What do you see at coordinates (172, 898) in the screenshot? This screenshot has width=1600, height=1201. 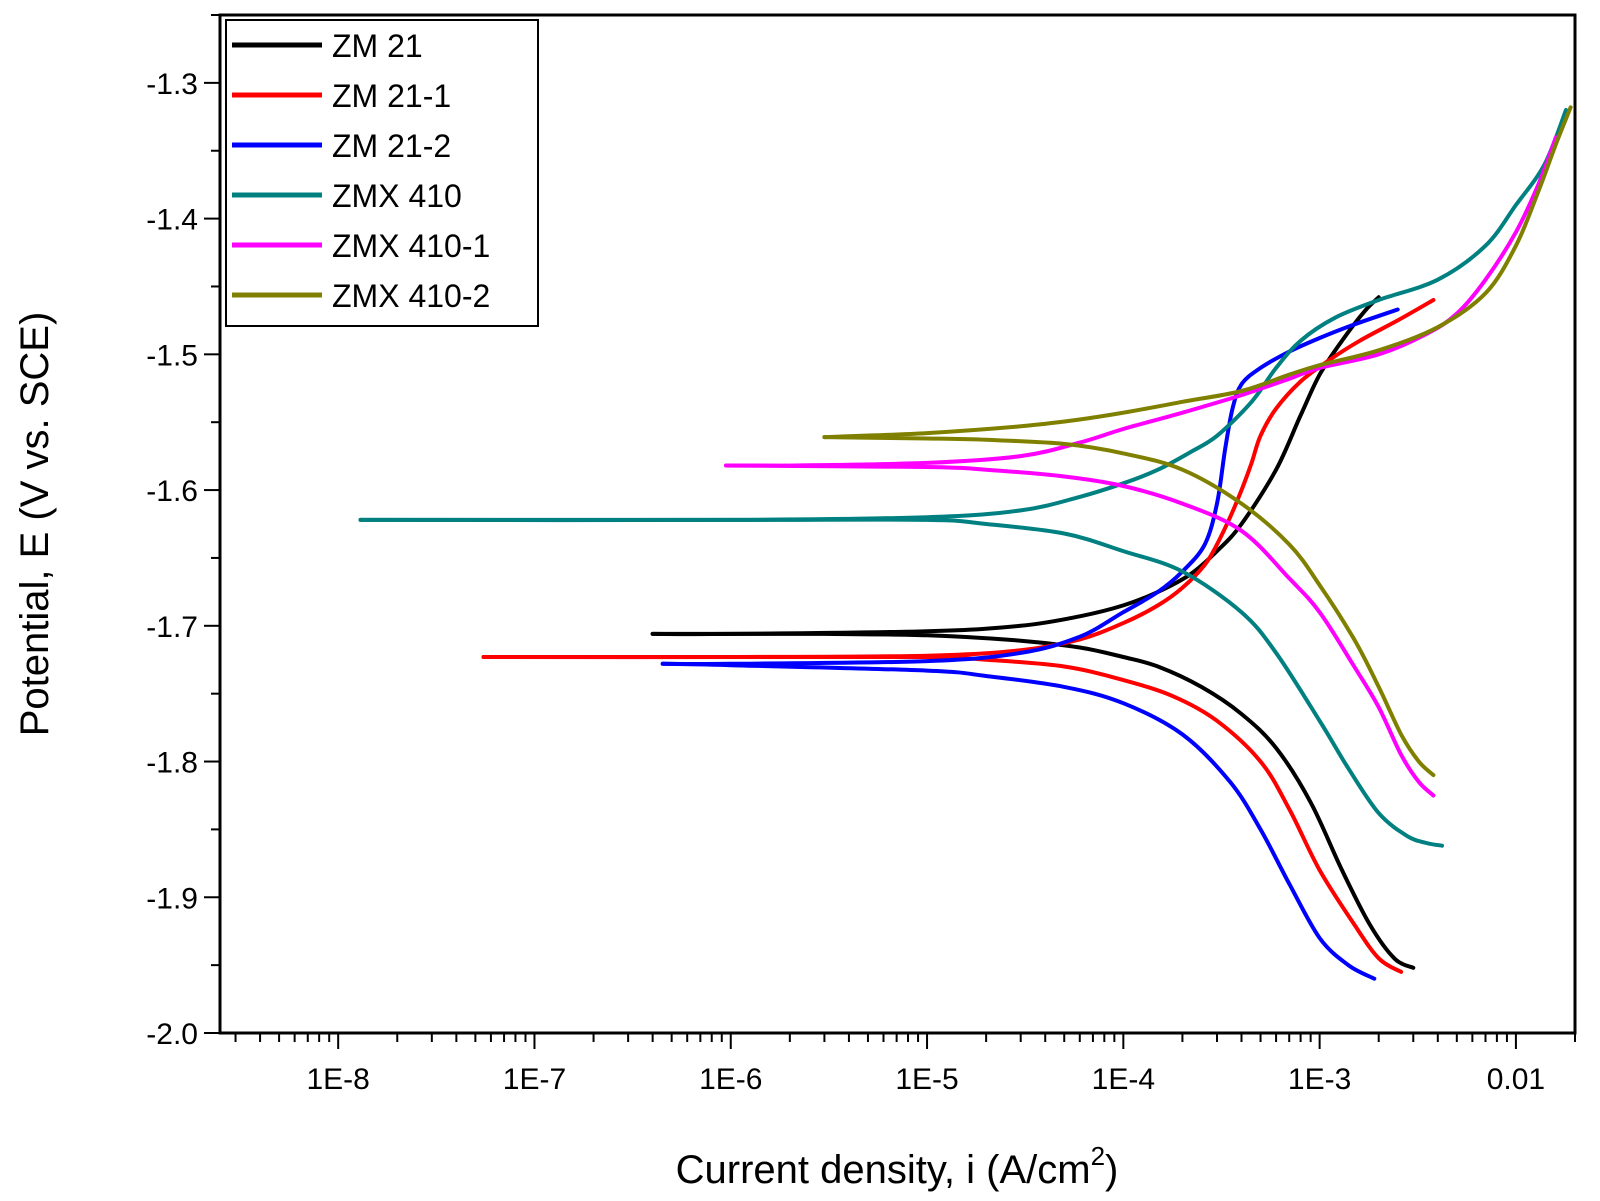 I see `y-tick-label: -1.9` at bounding box center [172, 898].